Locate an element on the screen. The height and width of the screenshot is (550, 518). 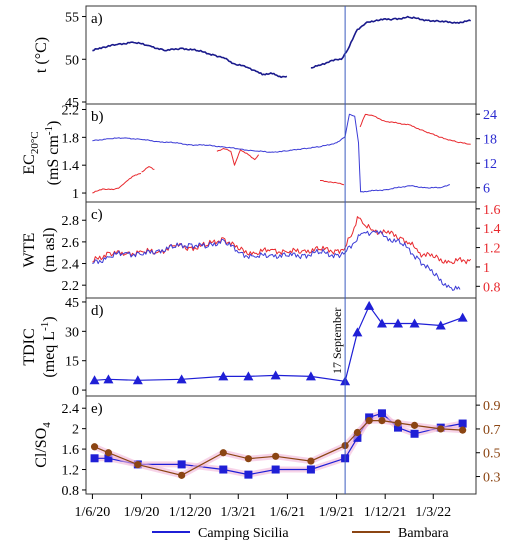
y-tick-label: 1.6 is located at coordinates (71, 450).